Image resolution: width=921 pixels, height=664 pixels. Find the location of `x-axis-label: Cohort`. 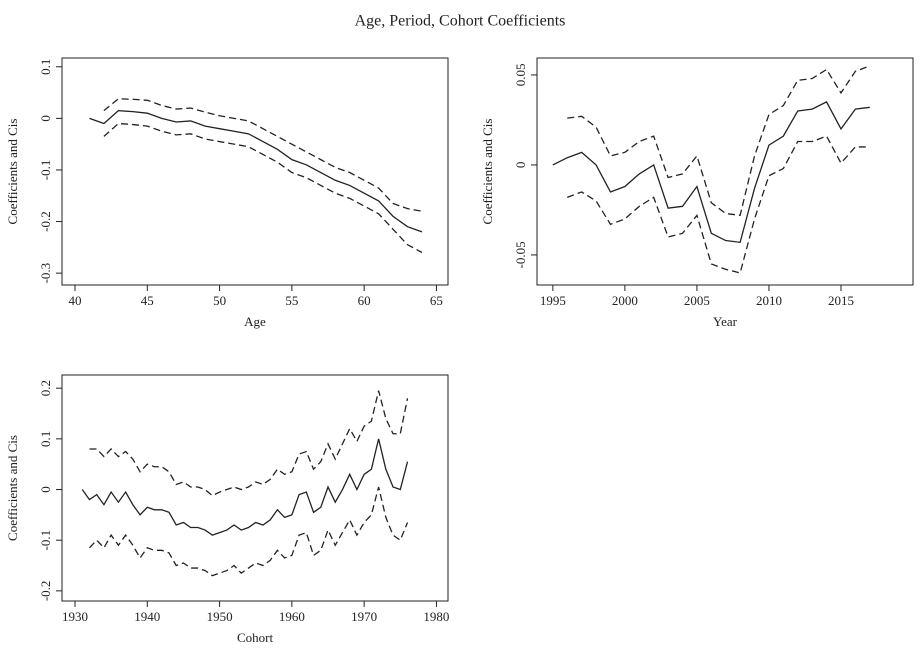

x-axis-label: Cohort is located at coordinates (255, 637).